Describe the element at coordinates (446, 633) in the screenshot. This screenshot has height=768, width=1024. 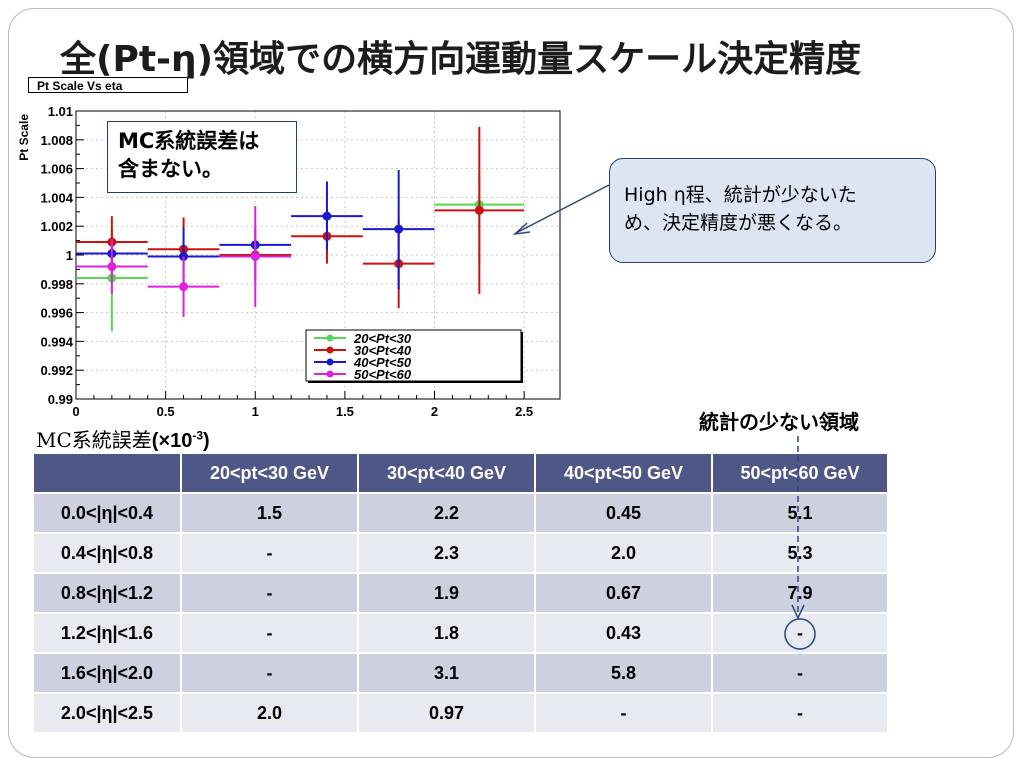
I see `table-cell: 1.8` at that location.